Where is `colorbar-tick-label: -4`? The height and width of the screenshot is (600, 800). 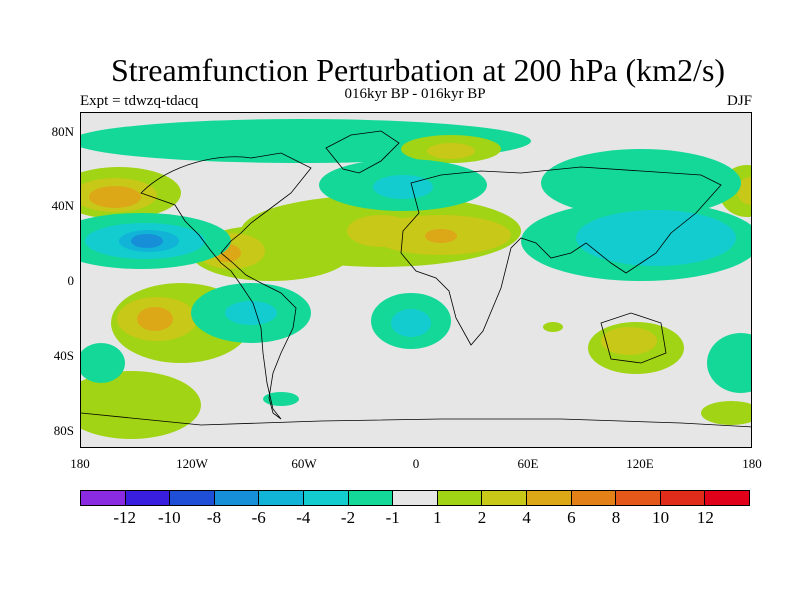 colorbar-tick-label: -4 is located at coordinates (303, 517).